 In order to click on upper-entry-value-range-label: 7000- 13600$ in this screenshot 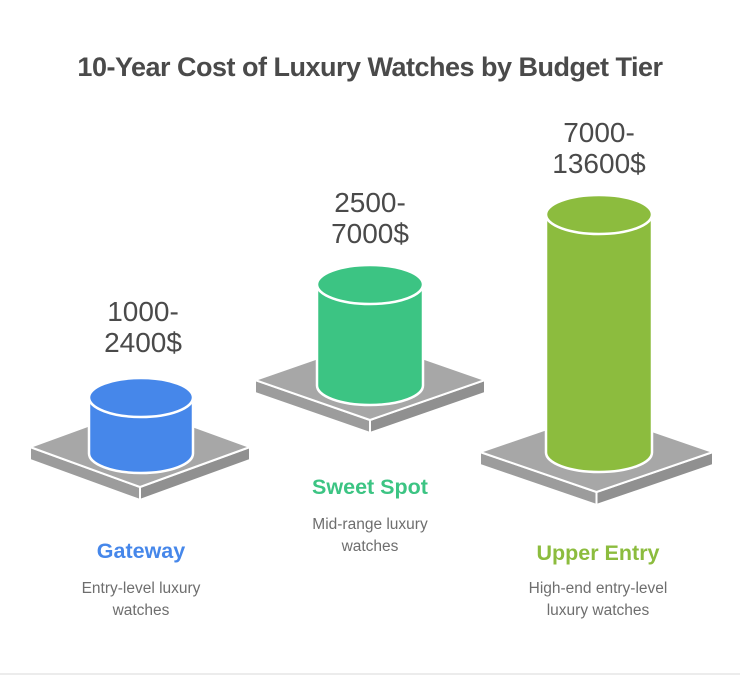, I will do `click(599, 148)`.